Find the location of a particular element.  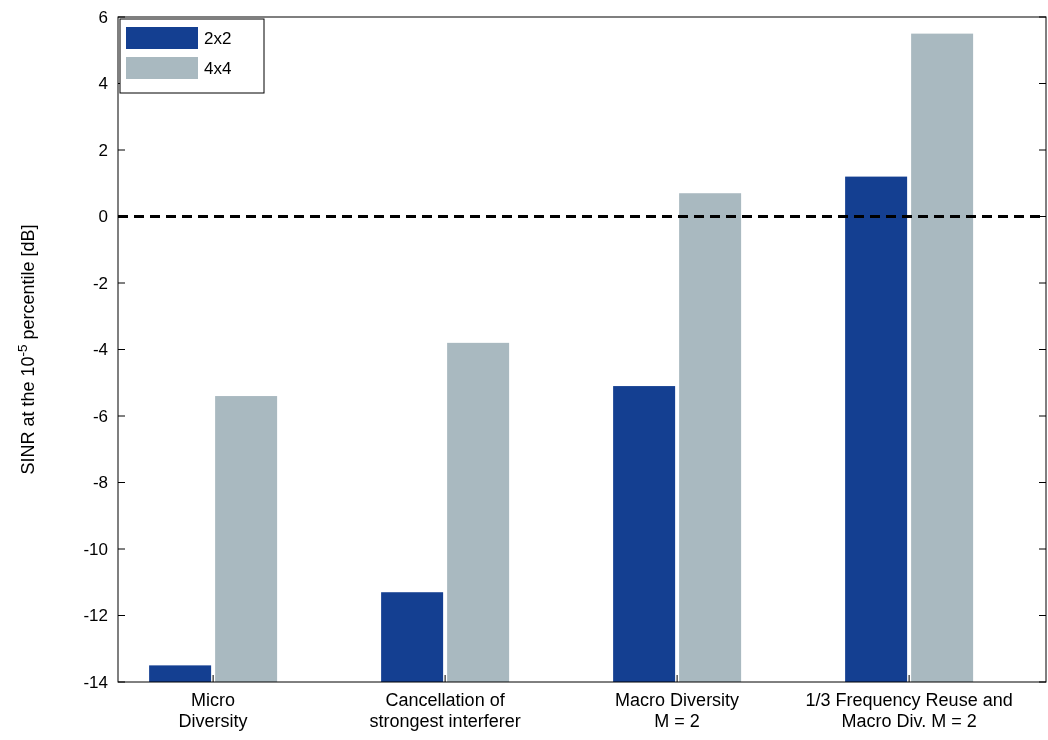

y-tick-label: -10 is located at coordinates (95, 549).